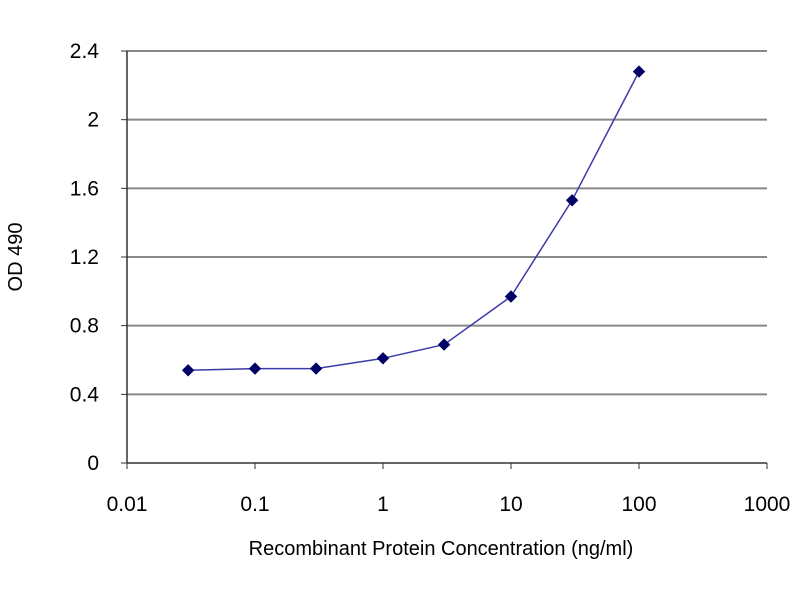  What do you see at coordinates (84, 188) in the screenshot?
I see `y-tick-label-4: 1.6` at bounding box center [84, 188].